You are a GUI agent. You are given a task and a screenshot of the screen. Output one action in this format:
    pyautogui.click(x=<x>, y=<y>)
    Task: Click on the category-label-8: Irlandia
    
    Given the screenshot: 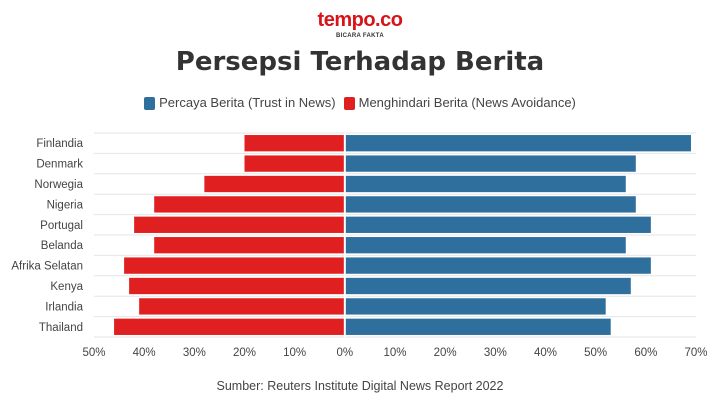 What is the action you would take?
    pyautogui.click(x=64, y=307)
    